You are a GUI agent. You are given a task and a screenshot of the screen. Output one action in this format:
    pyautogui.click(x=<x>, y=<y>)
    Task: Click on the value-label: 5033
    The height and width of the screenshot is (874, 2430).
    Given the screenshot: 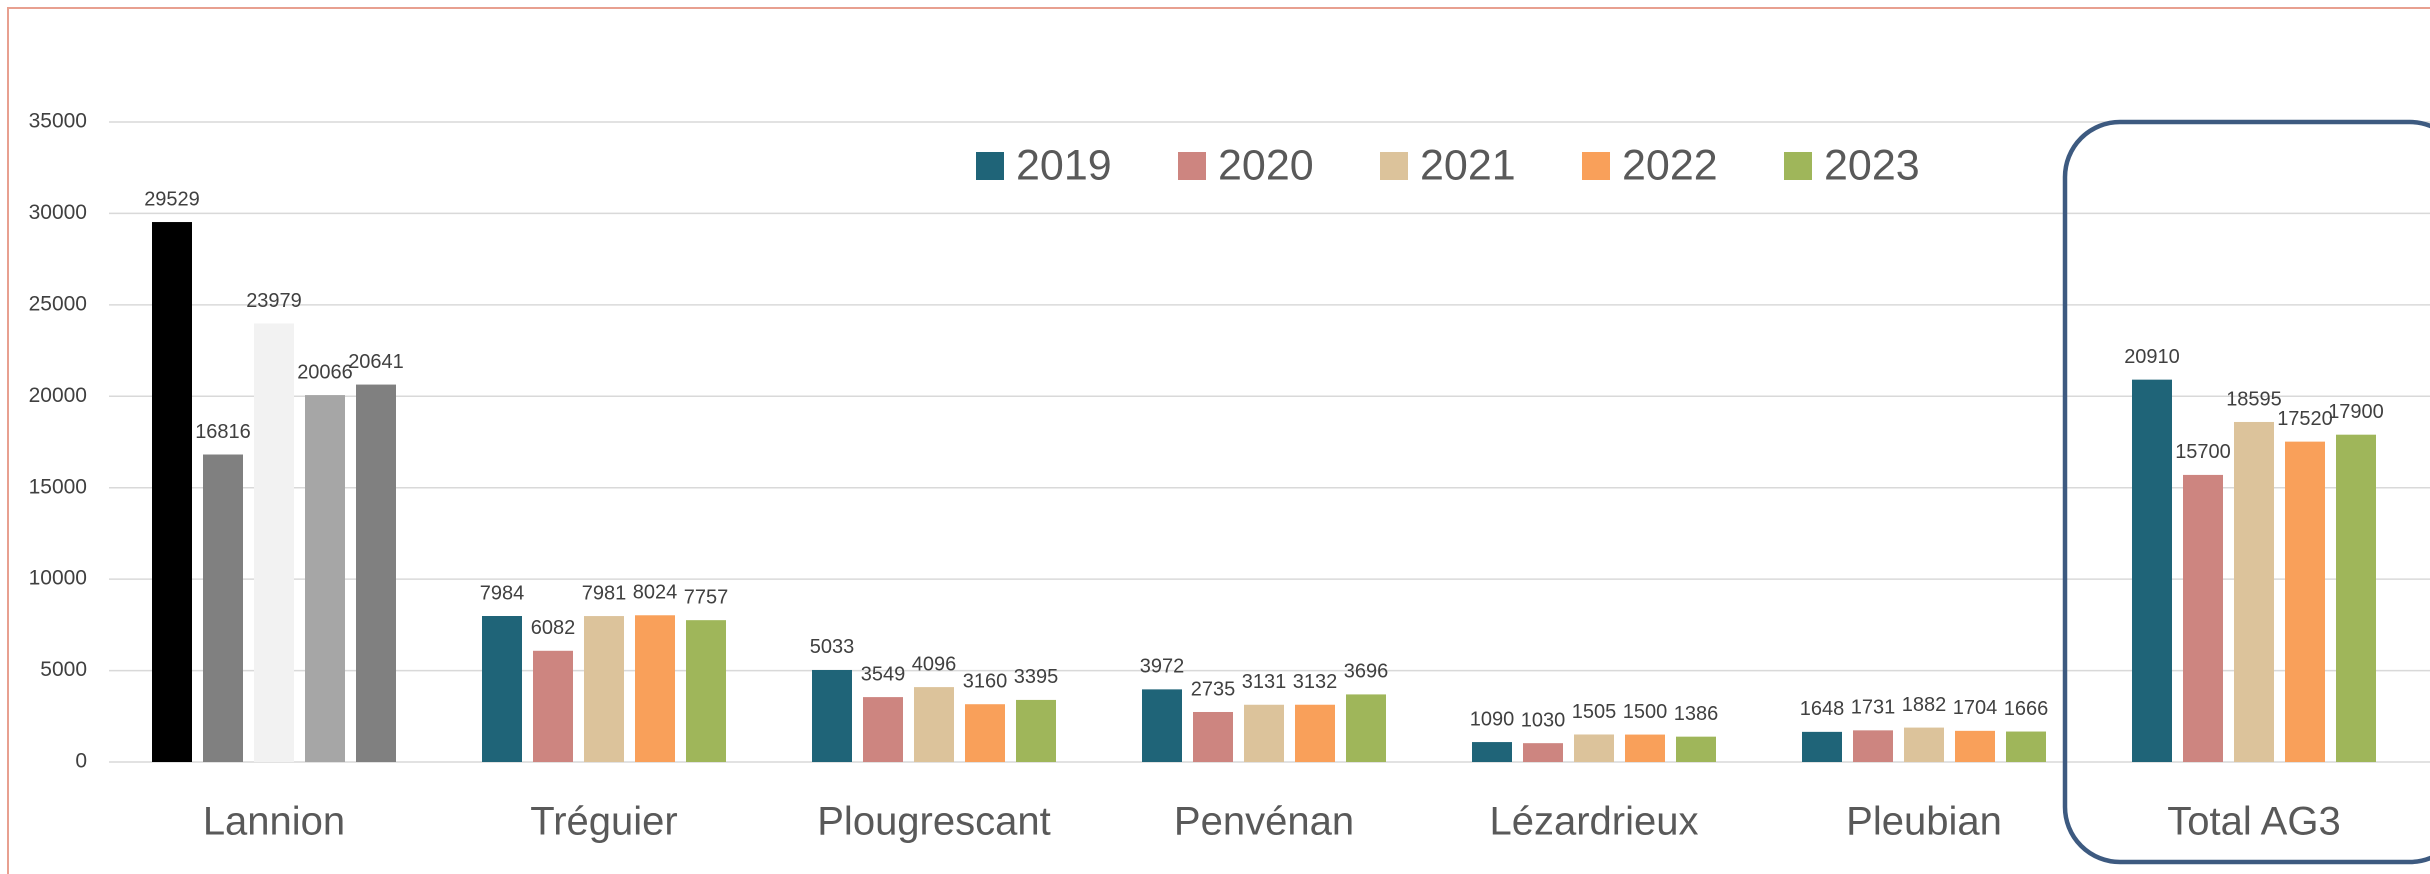 What is the action you would take?
    pyautogui.click(x=832, y=647)
    